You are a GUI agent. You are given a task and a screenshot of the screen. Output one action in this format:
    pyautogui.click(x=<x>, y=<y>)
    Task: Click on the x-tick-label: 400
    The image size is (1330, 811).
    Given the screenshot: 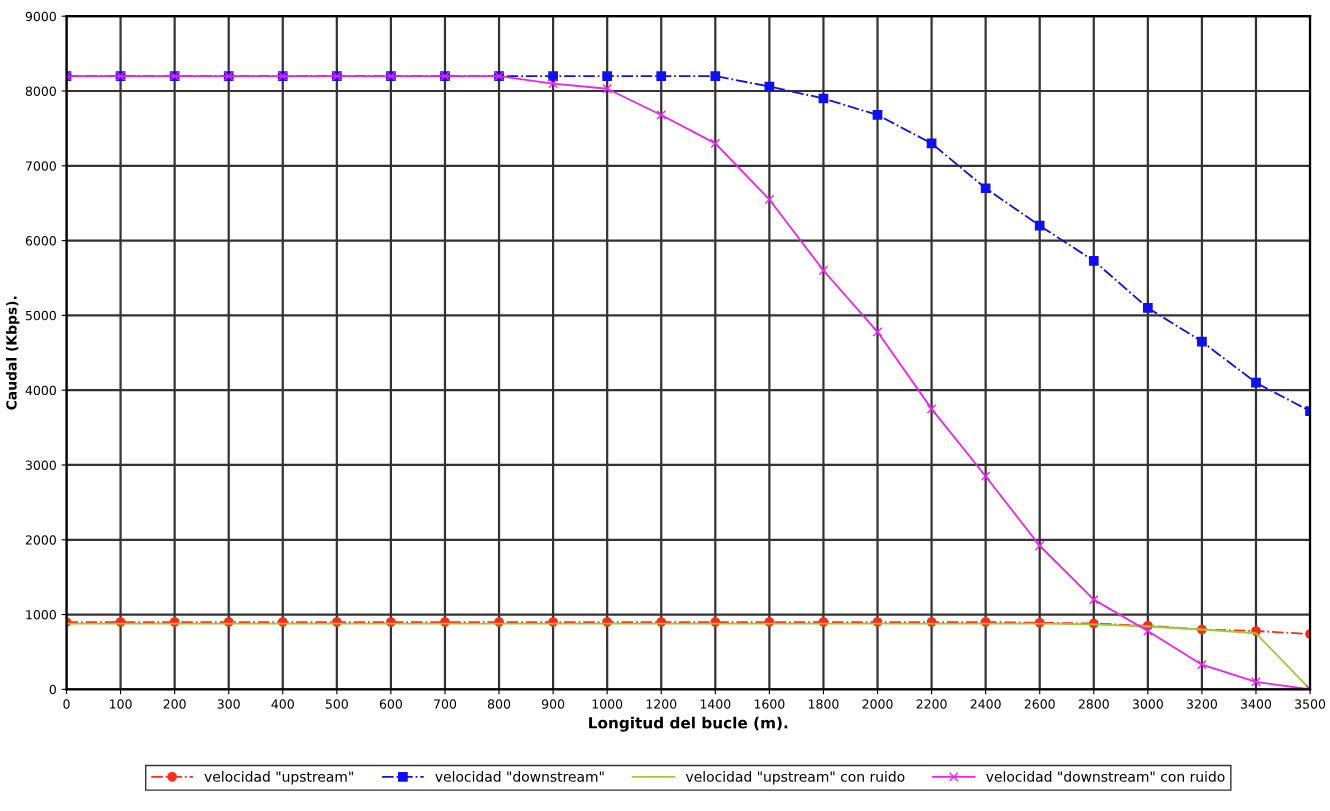 What is the action you would take?
    pyautogui.click(x=282, y=704)
    